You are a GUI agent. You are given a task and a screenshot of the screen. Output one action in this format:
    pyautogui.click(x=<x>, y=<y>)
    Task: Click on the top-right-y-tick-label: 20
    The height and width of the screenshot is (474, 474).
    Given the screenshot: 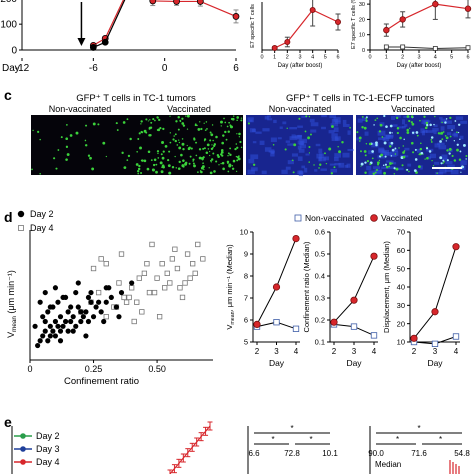 What is the action you would take?
    pyautogui.click(x=362, y=20)
    